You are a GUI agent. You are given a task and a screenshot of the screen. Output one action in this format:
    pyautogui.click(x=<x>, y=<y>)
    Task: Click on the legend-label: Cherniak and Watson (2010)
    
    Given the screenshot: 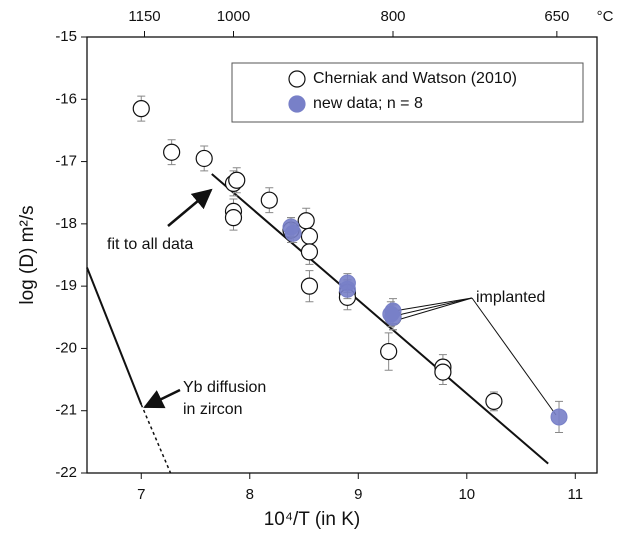 What is the action you would take?
    pyautogui.click(x=415, y=78)
    